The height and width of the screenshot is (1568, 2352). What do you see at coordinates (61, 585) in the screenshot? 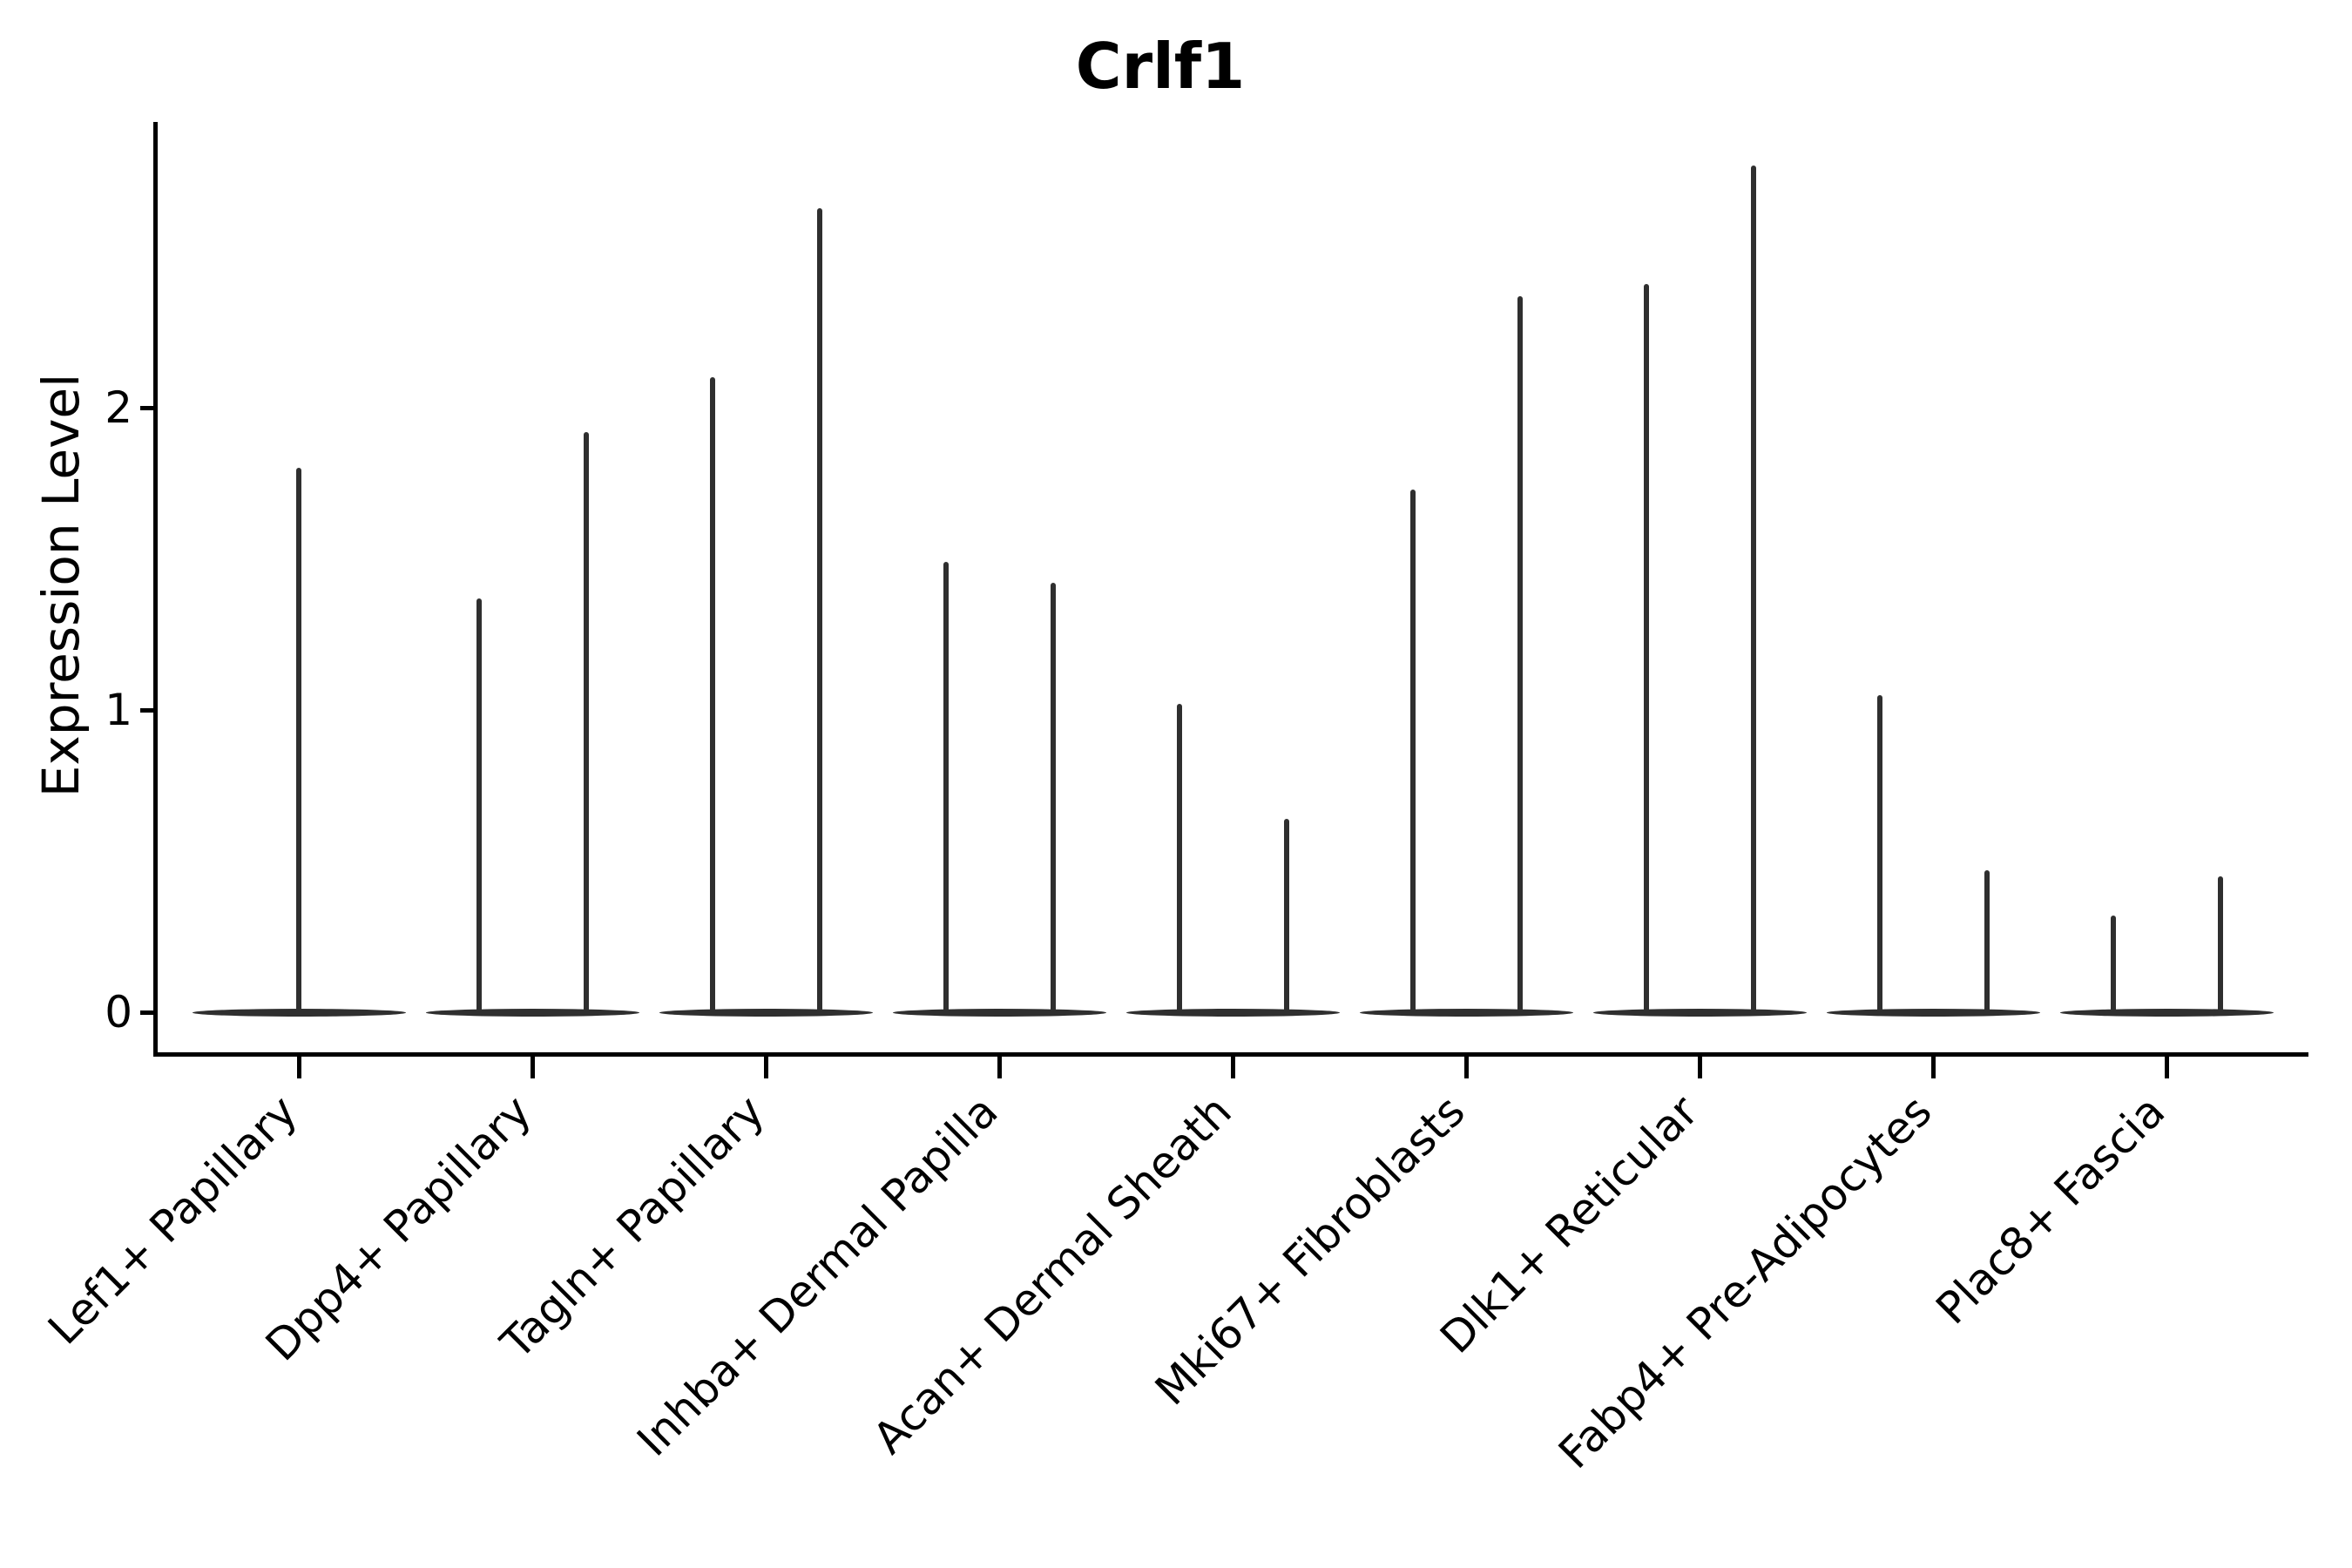
I see `y-axis-label: Expression Level` at bounding box center [61, 585].